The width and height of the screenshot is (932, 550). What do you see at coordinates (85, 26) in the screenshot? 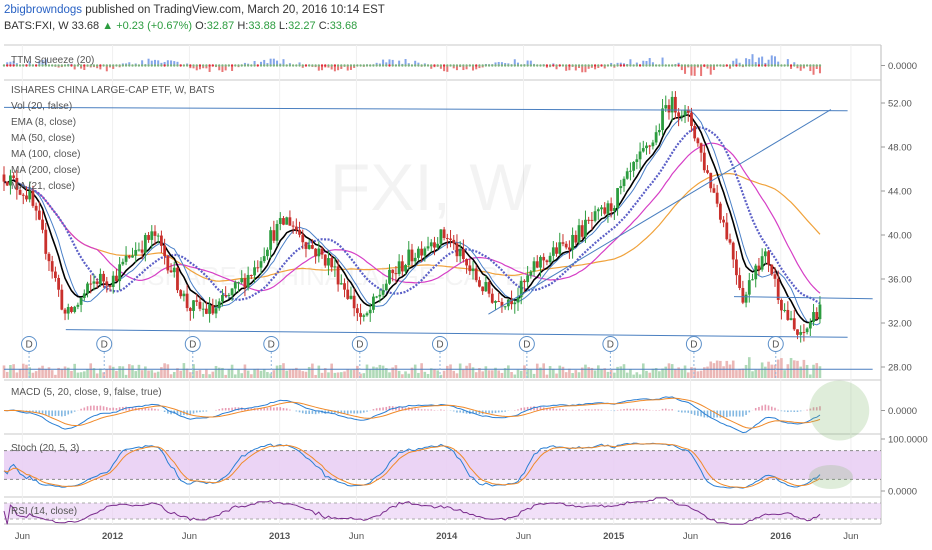
I see `last-price: 33.68` at bounding box center [85, 26].